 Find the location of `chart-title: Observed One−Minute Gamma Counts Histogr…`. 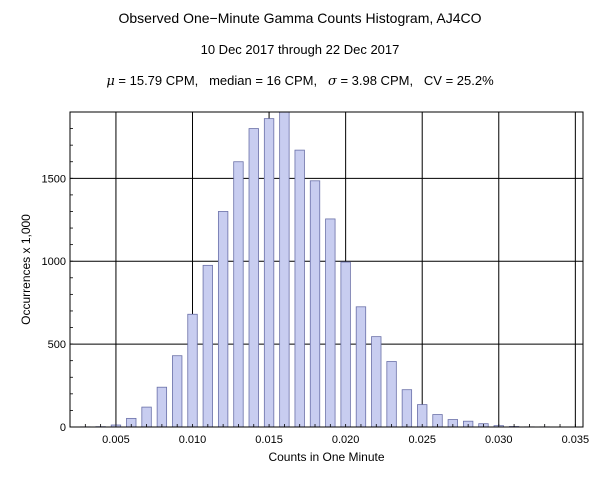

chart-title: Observed One−Minute Gamma Counts Histogr… is located at coordinates (300, 18).